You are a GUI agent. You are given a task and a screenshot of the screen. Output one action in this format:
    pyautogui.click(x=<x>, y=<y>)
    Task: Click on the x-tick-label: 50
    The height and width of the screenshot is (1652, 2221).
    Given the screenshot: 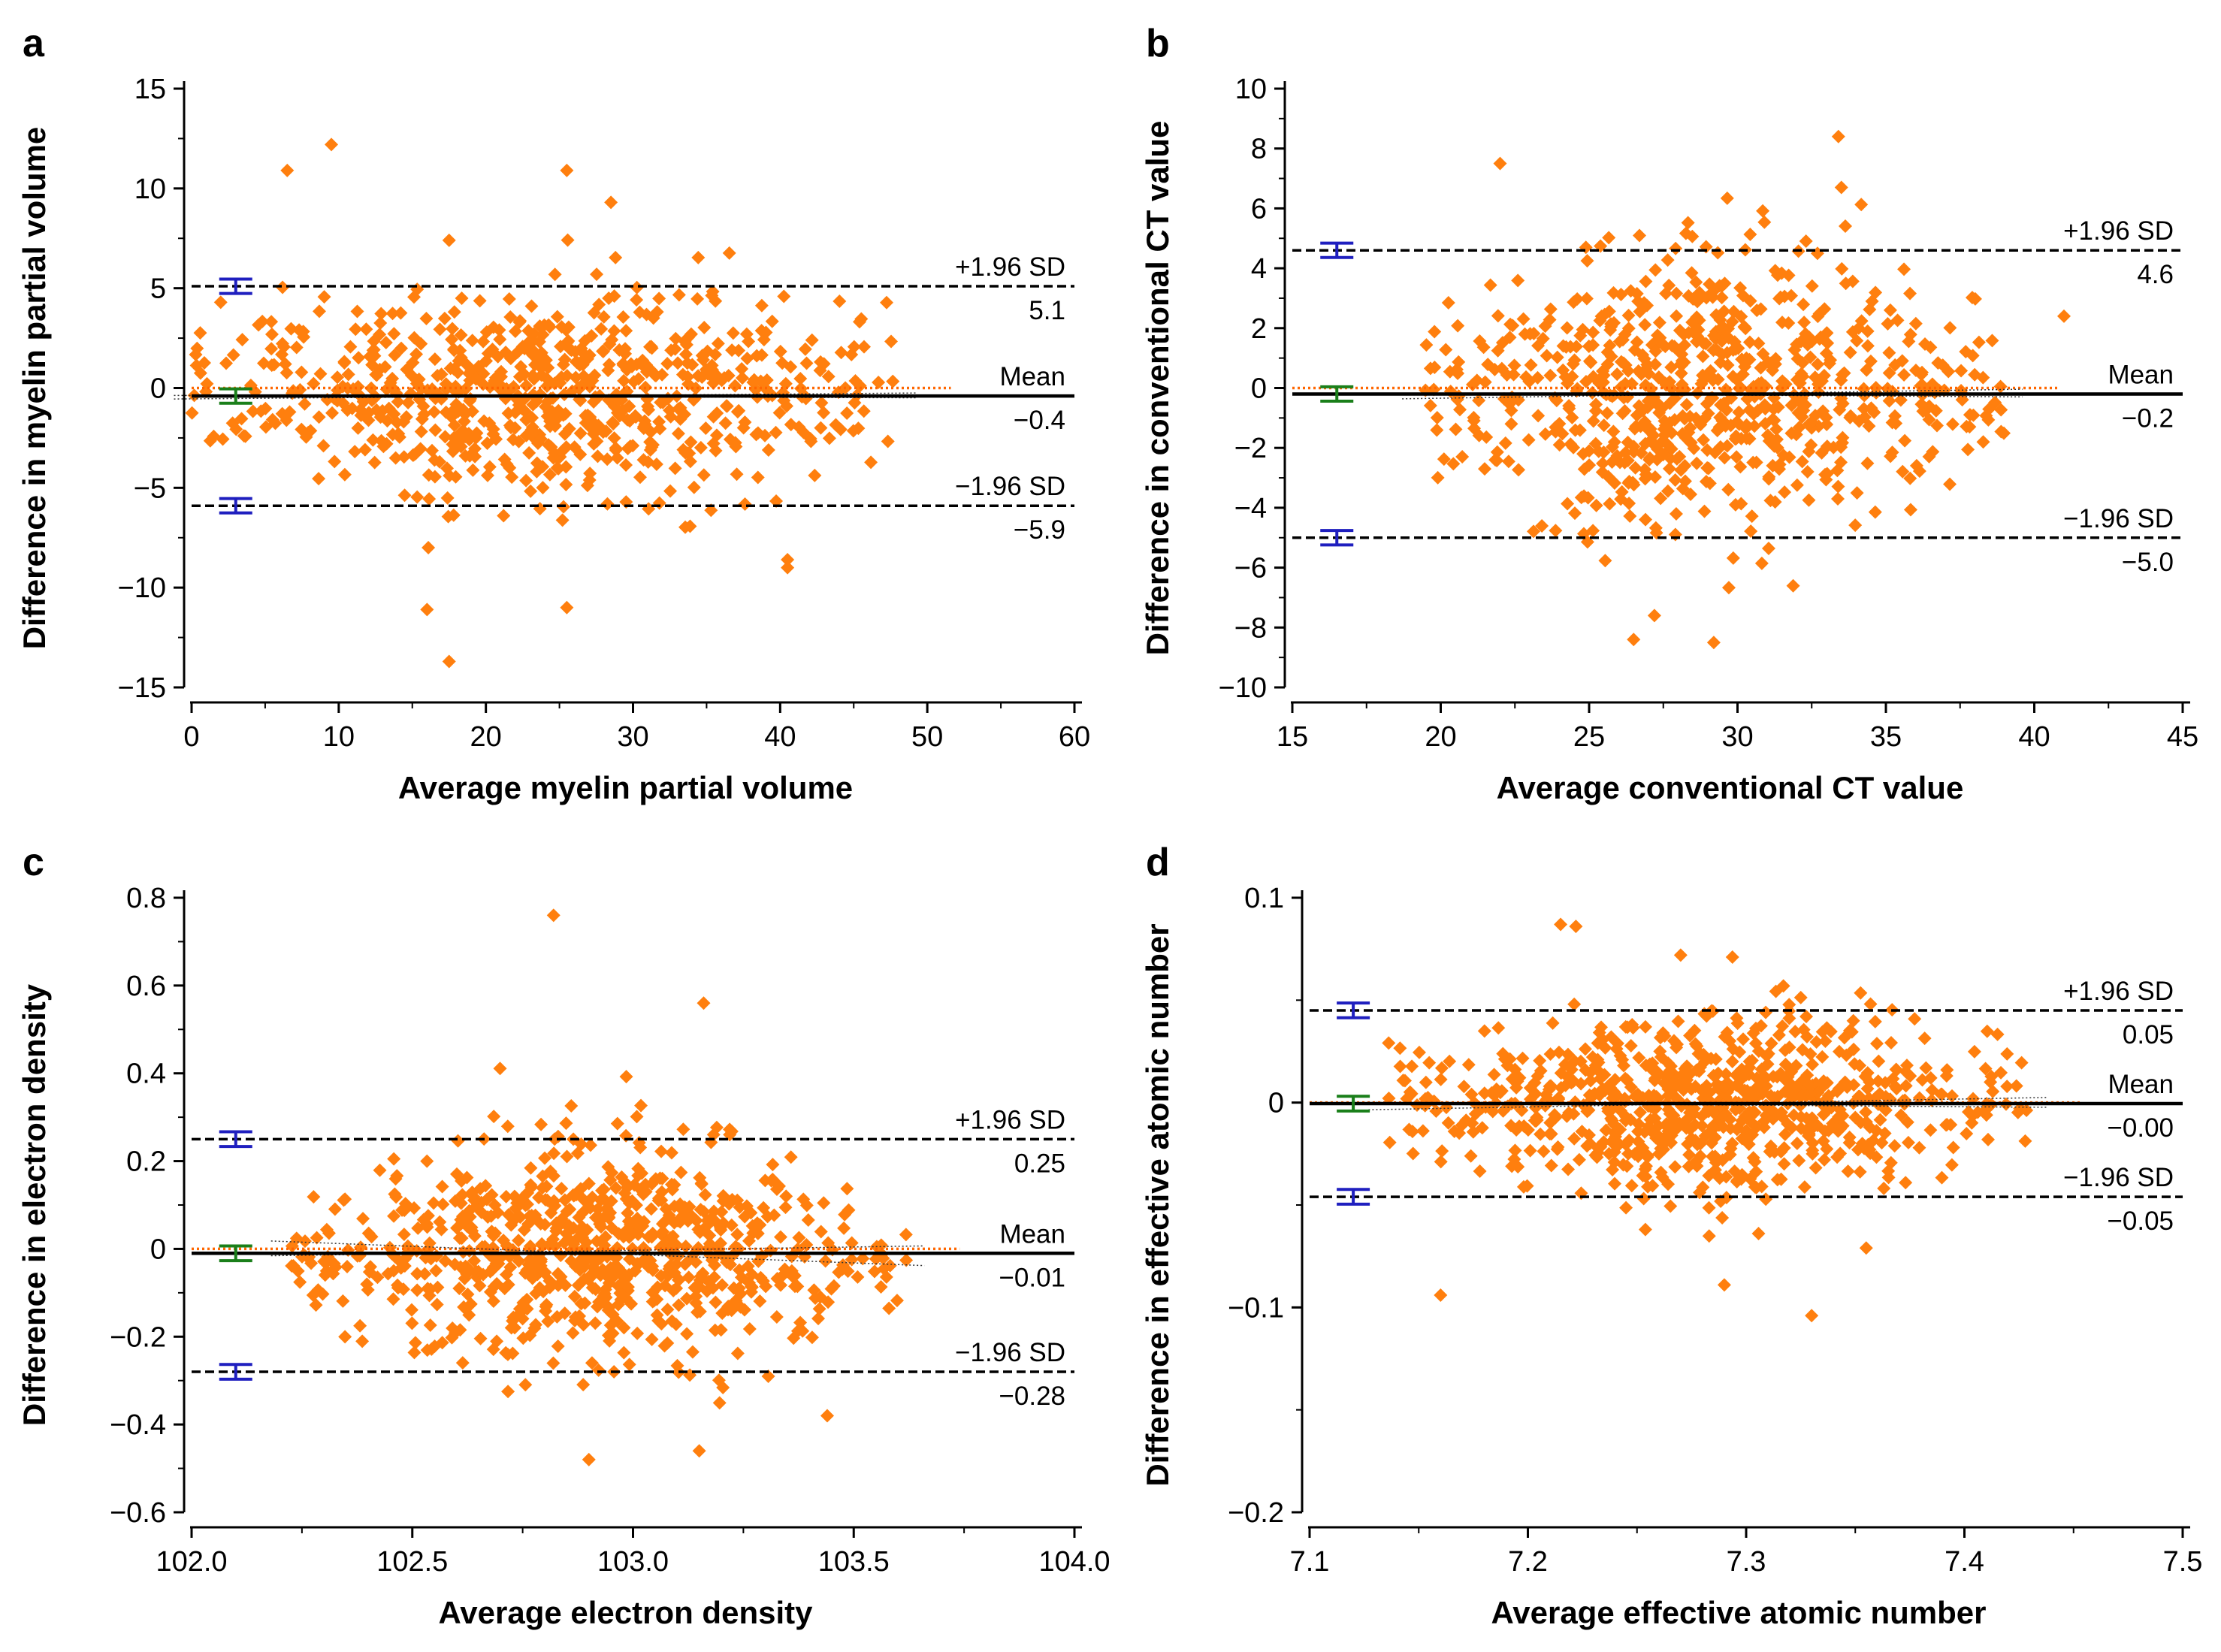 What is the action you would take?
    pyautogui.click(x=927, y=737)
    